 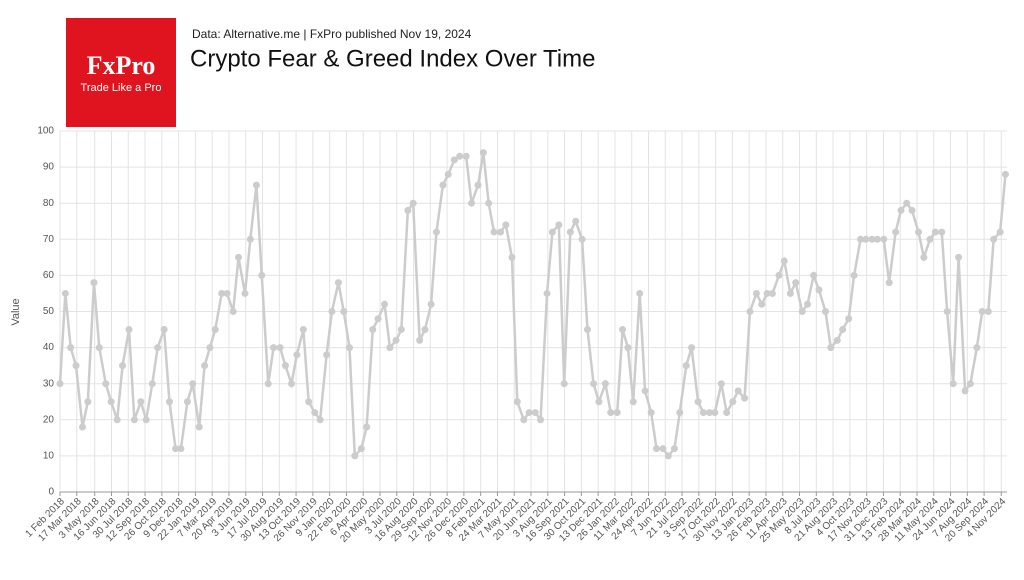 I want to click on logo-tagline: Trade Like a Pro, so click(x=121, y=88).